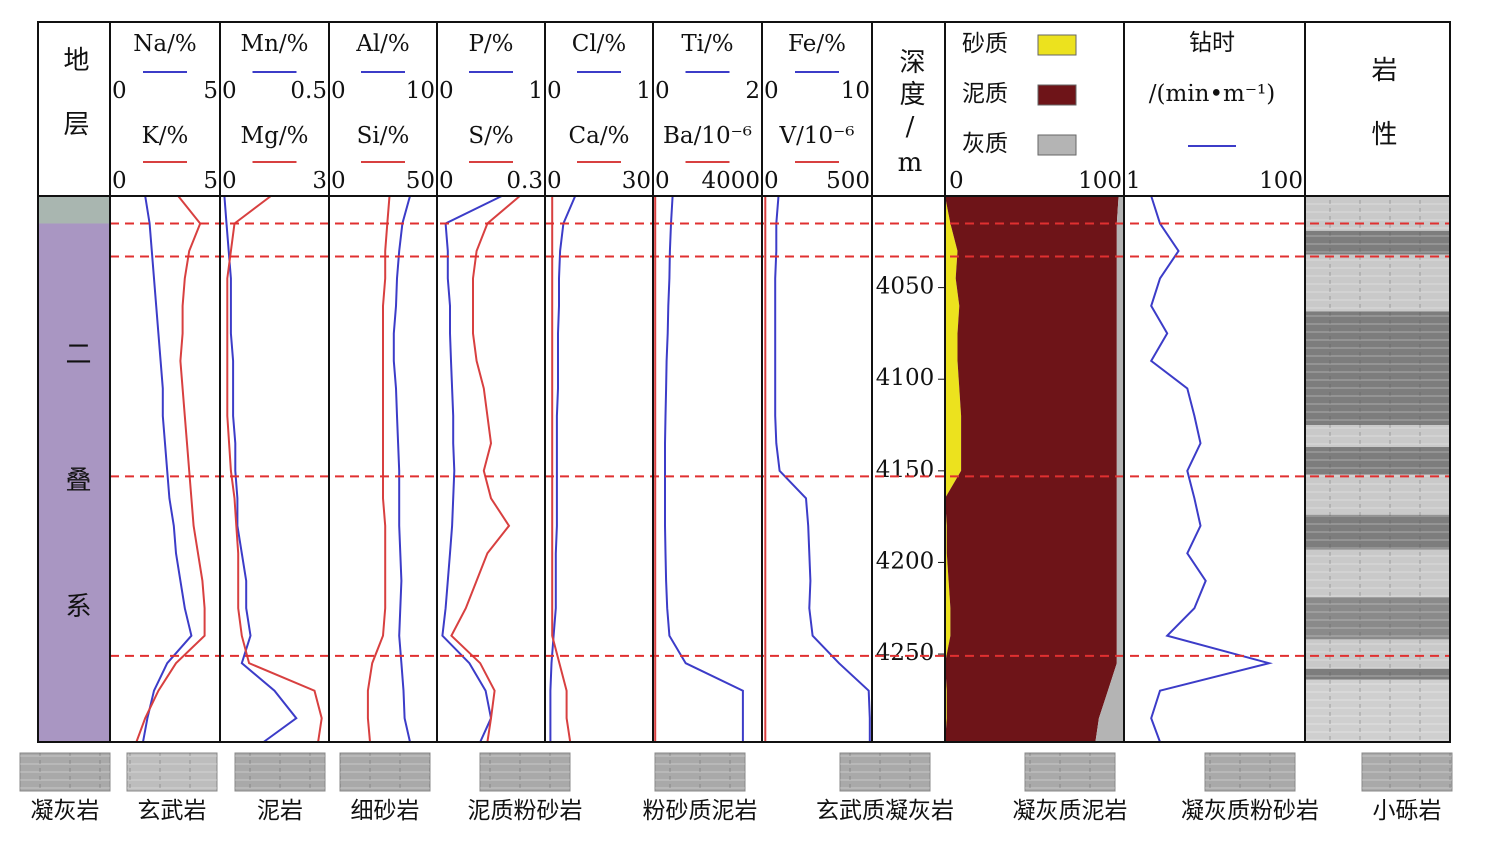 This screenshot has width=1488, height=858. Describe the element at coordinates (885, 811) in the screenshot. I see `legend-label: 玄武质凝灰岩` at that location.